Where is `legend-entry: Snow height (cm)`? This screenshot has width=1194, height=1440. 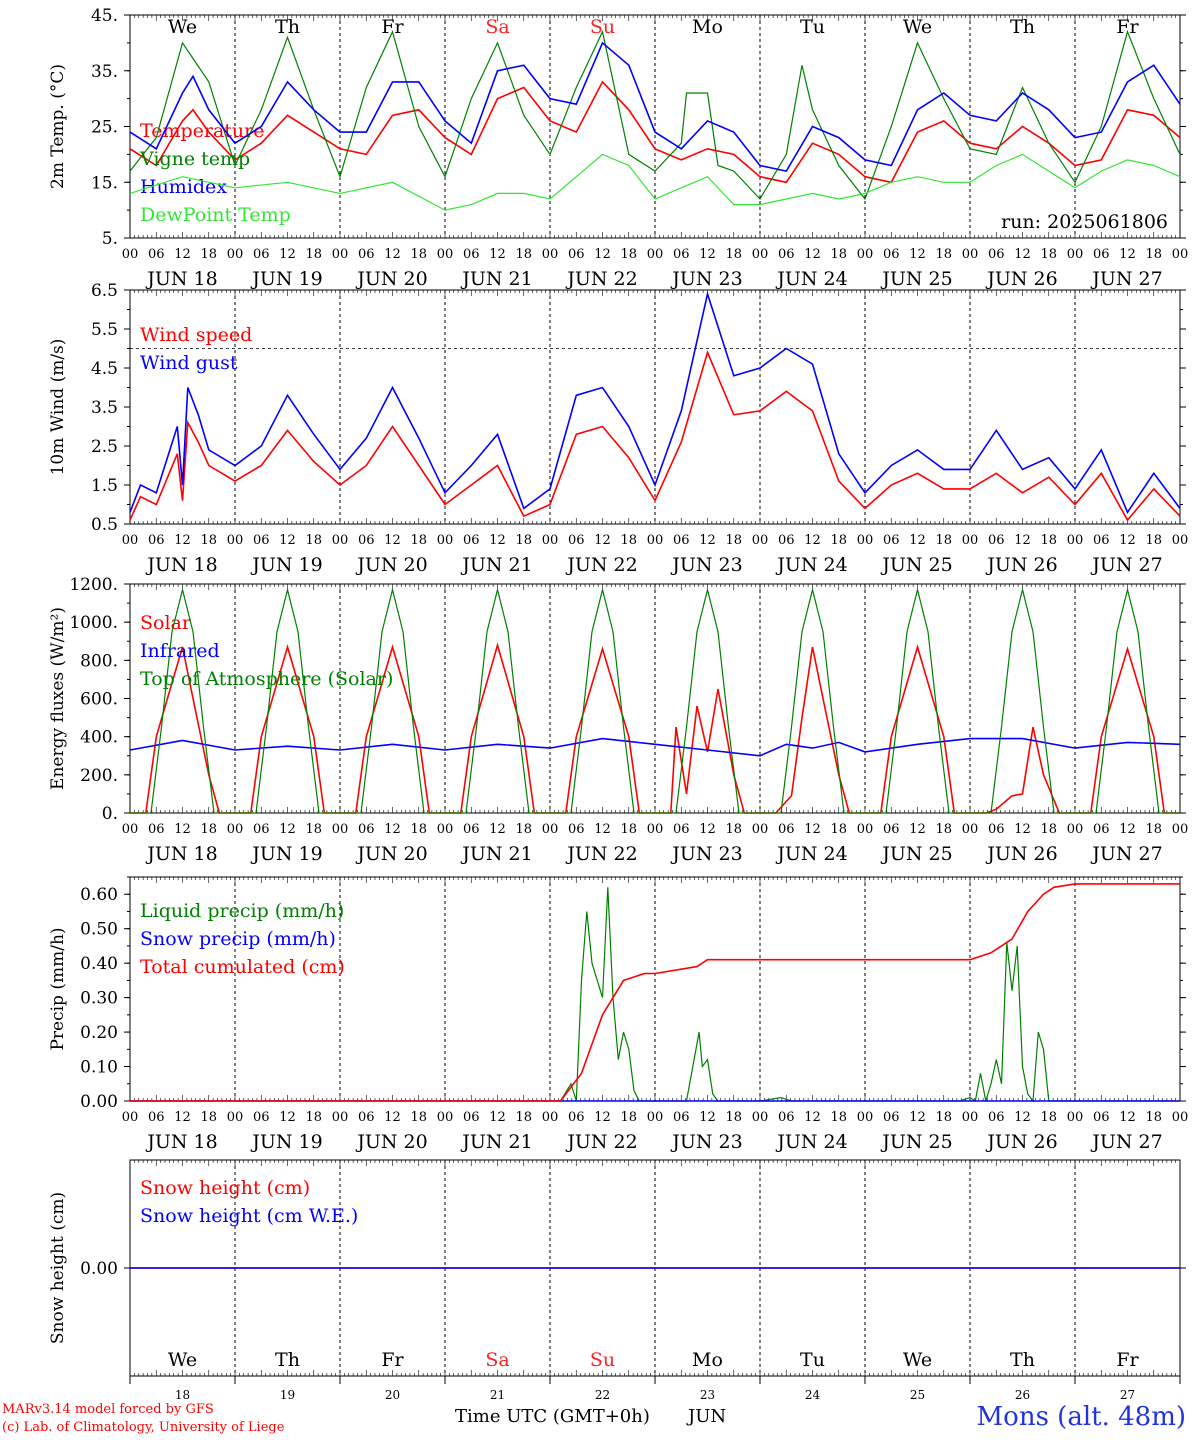 legend-entry: Snow height (cm) is located at coordinates (225, 1188).